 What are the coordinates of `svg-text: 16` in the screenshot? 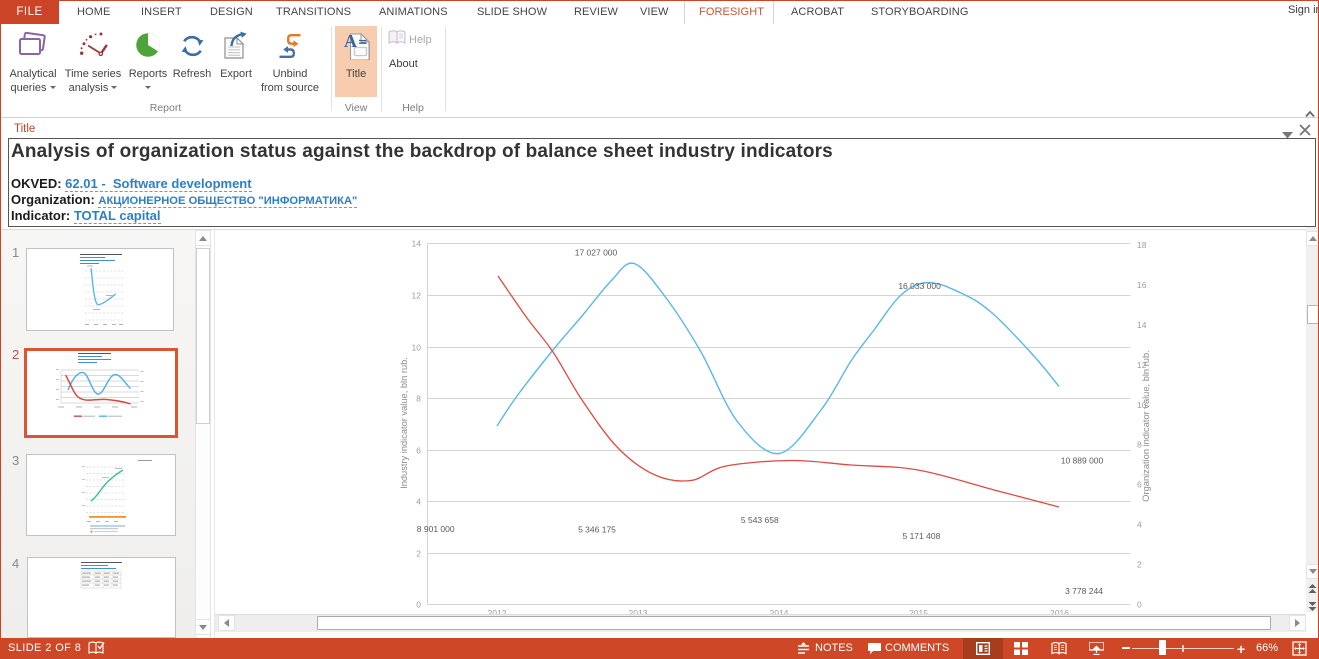 It's located at (1142, 285).